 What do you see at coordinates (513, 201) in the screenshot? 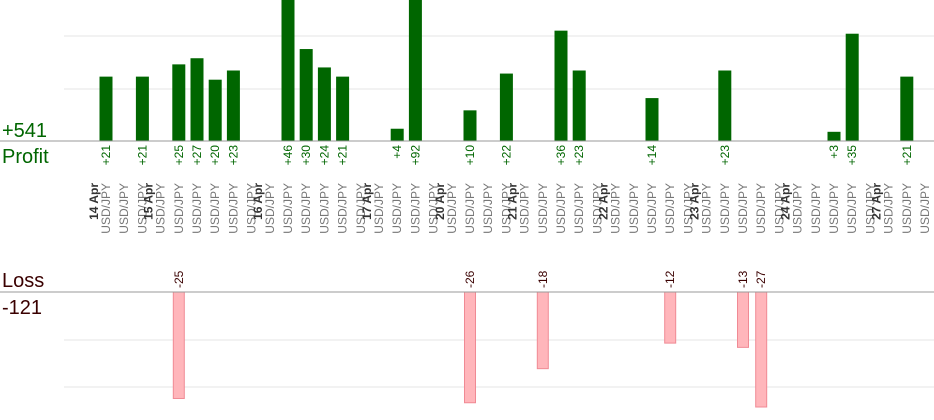
I see `date-tick-label: 21 Apr` at bounding box center [513, 201].